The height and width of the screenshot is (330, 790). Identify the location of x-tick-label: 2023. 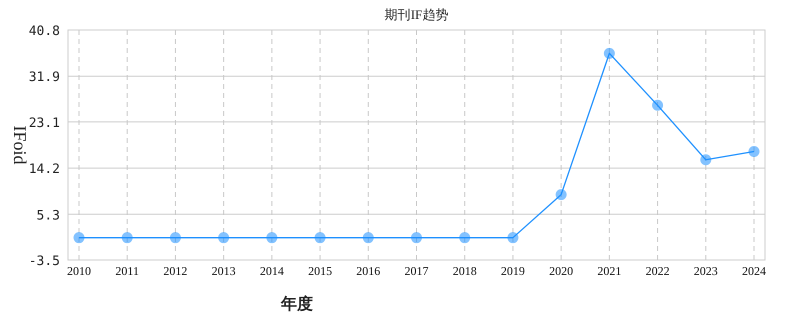
(706, 271).